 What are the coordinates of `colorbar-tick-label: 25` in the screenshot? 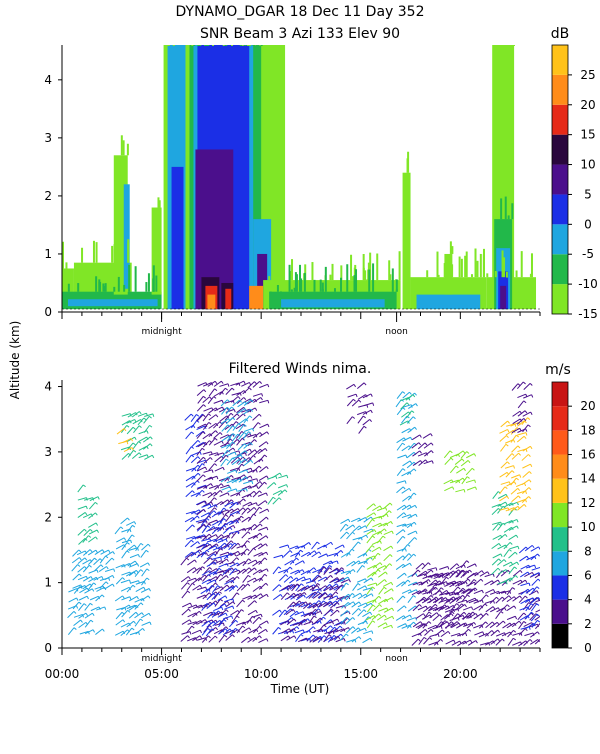 It's located at (587, 75).